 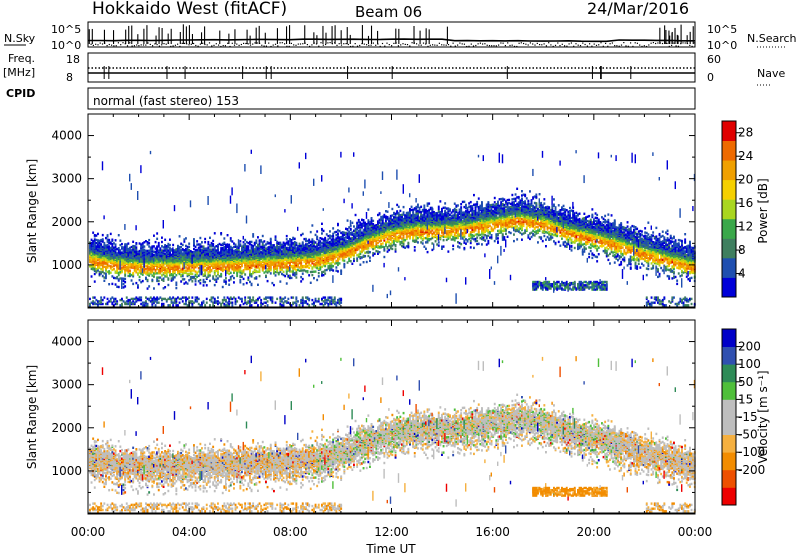 What do you see at coordinates (771, 73) in the screenshot?
I see `nave-label: Nave` at bounding box center [771, 73].